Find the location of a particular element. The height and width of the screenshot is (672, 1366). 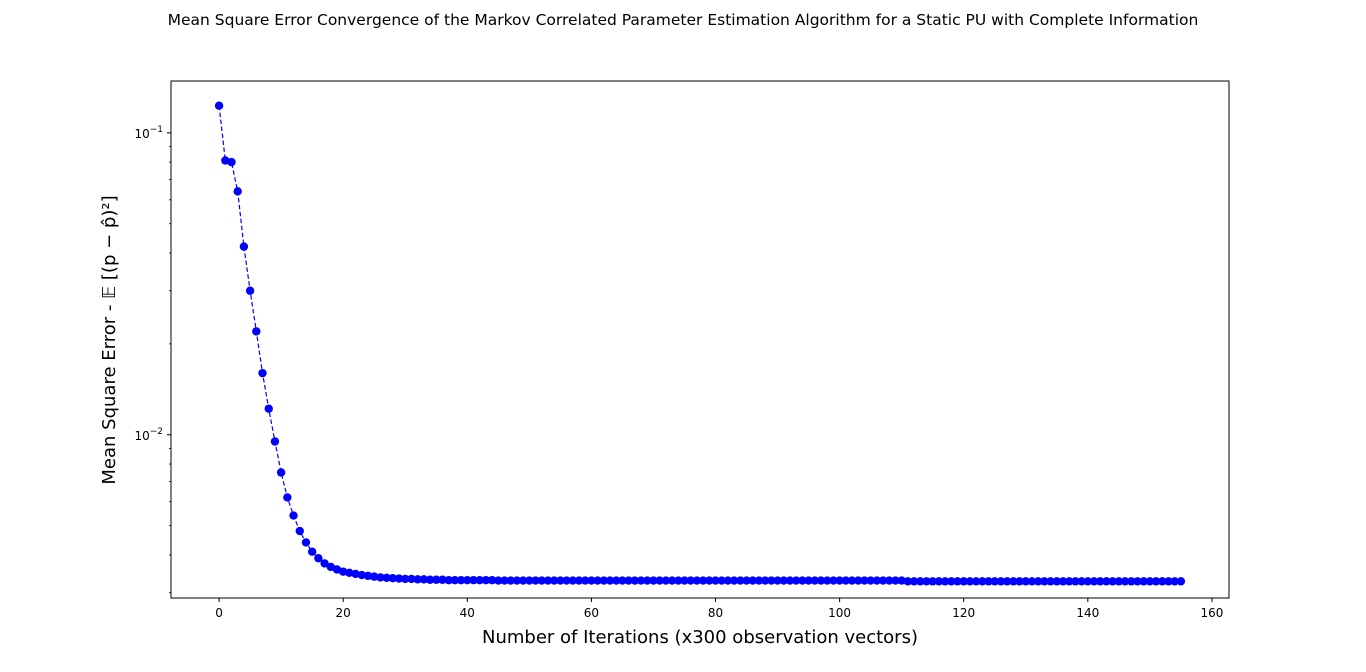

x-tick-label: 80 is located at coordinates (715, 613).